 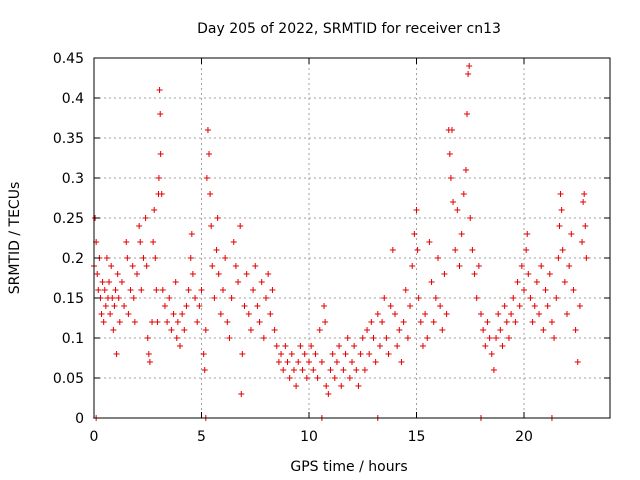 I want to click on x-axis-label: GPS time / hours, so click(x=348, y=467).